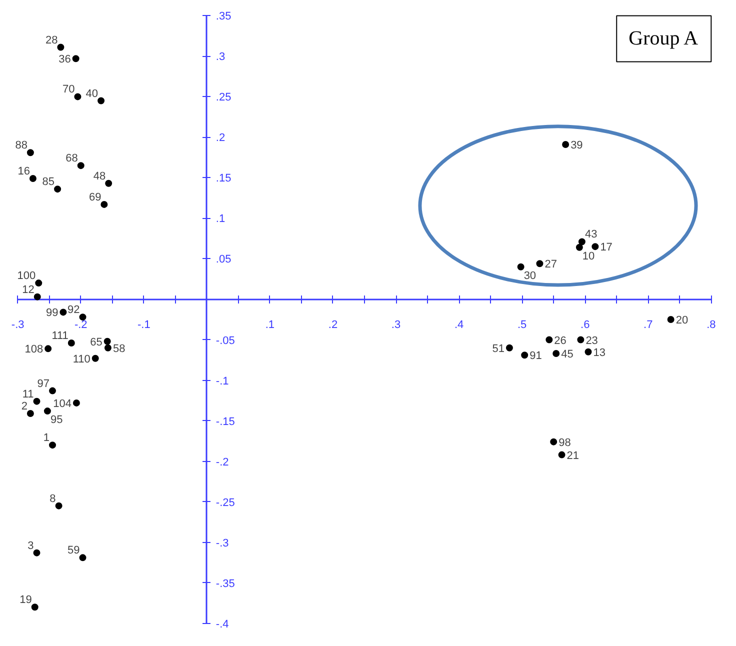 This screenshot has width=736, height=646. Describe the element at coordinates (34, 350) in the screenshot. I see `annotation: 108` at that location.